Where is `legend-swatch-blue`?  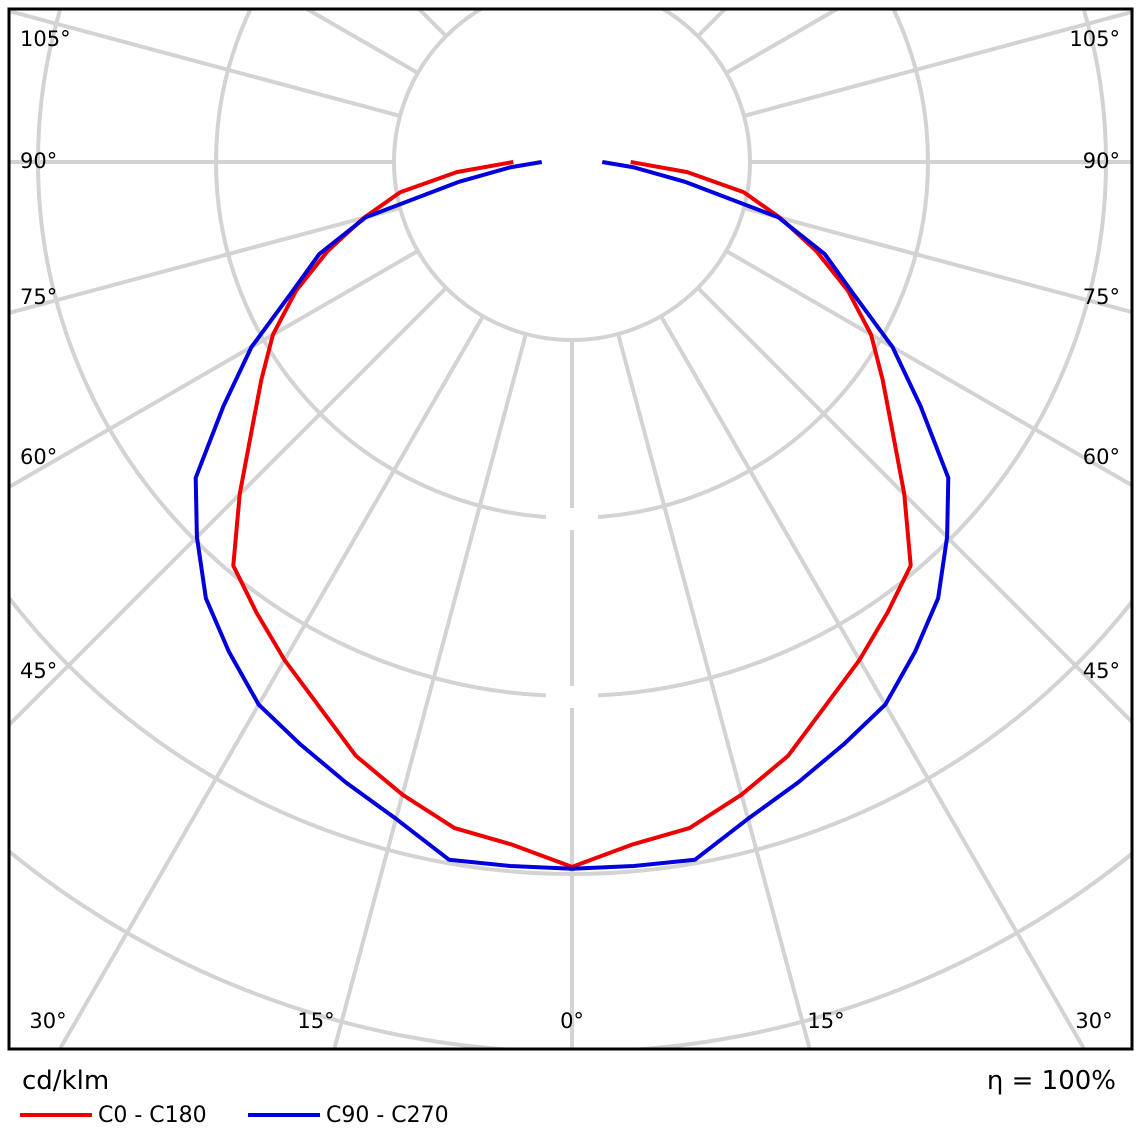 legend-swatch-blue is located at coordinates (284, 1115).